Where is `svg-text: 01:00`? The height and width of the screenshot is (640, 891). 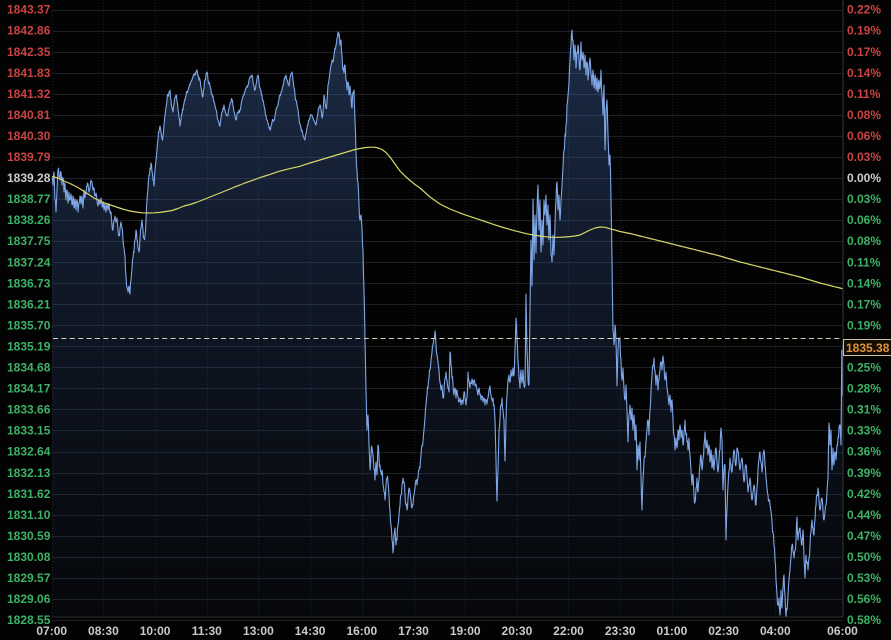
svg-text: 01:00 is located at coordinates (672, 631).